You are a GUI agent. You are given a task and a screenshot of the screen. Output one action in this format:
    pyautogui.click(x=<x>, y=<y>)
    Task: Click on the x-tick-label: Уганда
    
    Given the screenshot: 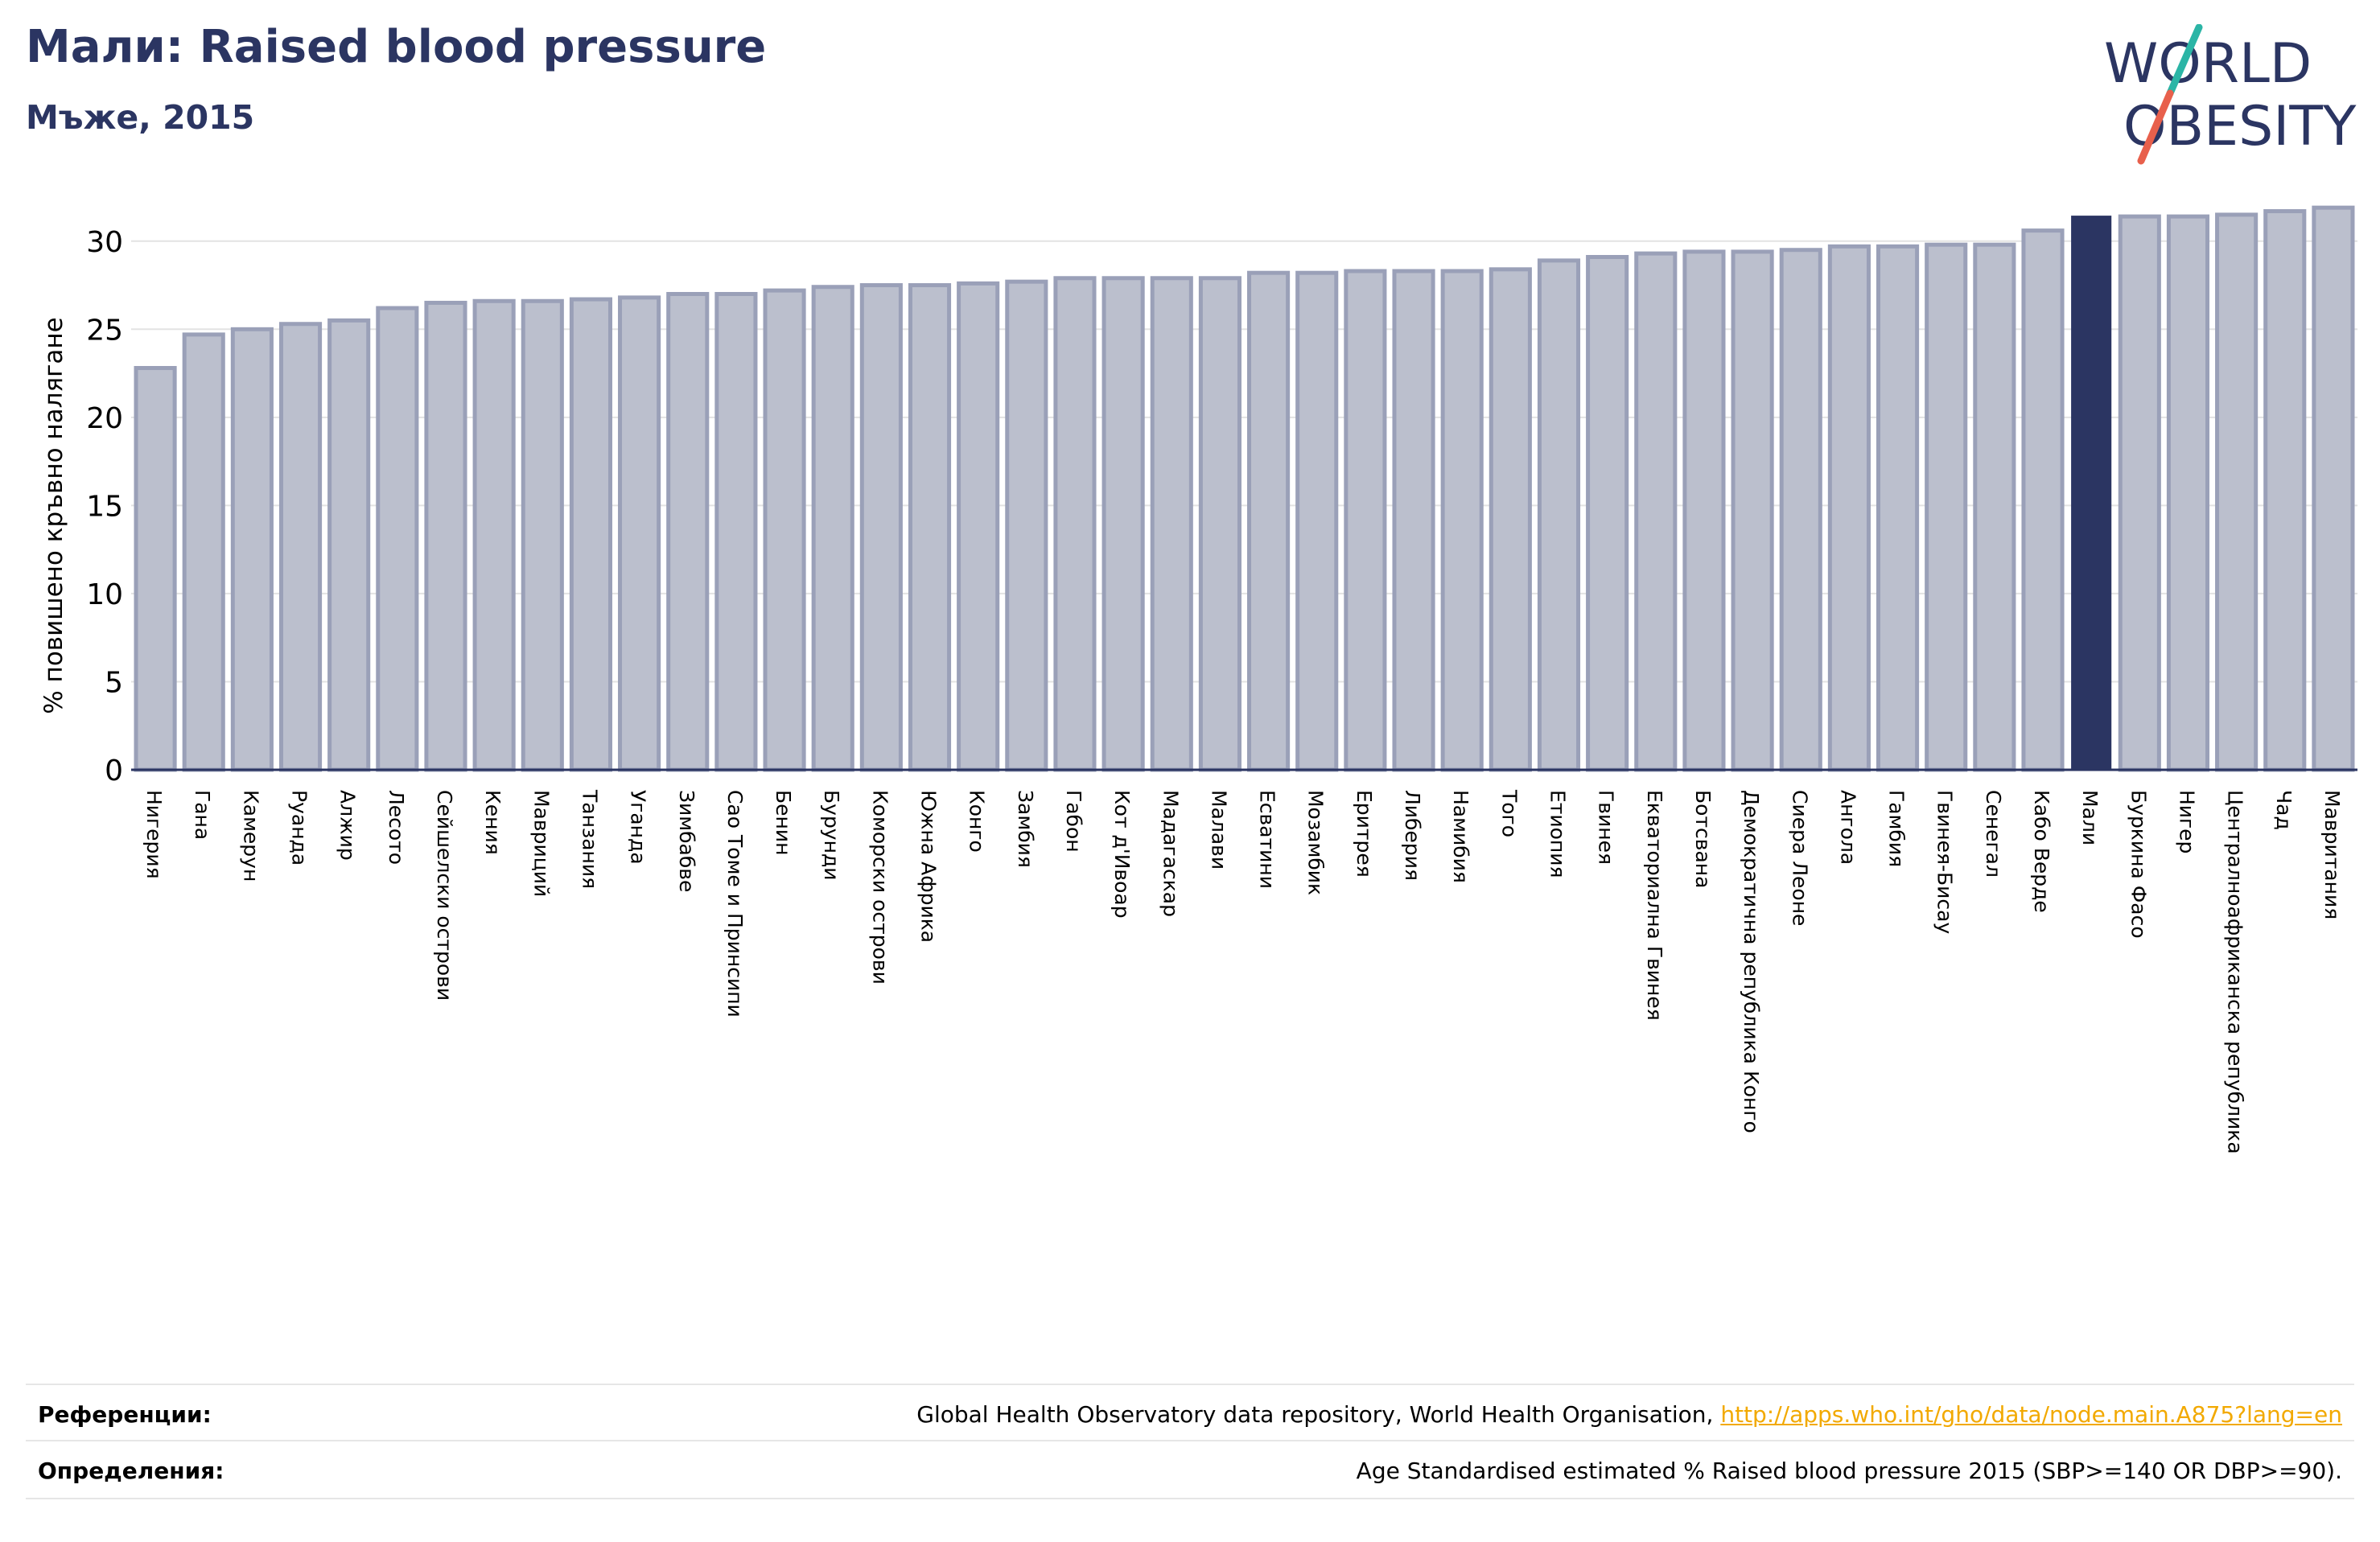 What is the action you would take?
    pyautogui.click(x=638, y=827)
    